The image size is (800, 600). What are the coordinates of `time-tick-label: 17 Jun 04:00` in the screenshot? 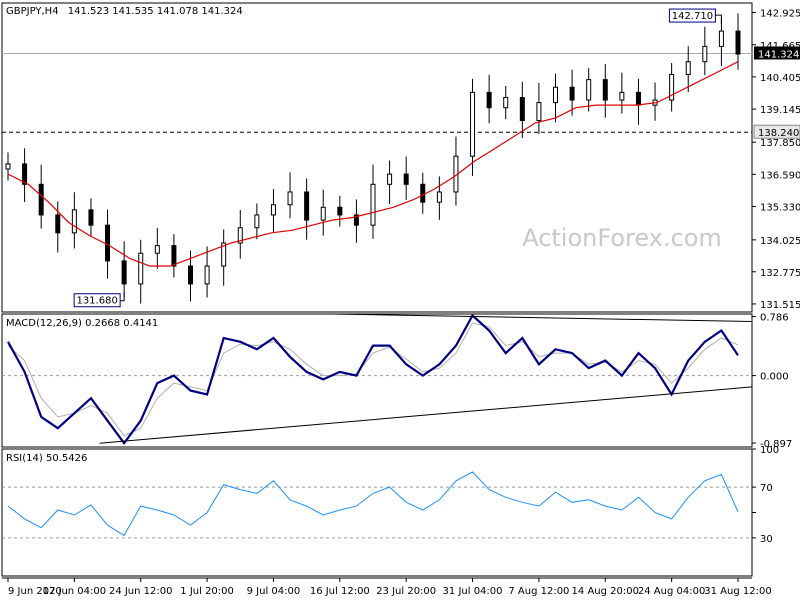 It's located at (75, 591).